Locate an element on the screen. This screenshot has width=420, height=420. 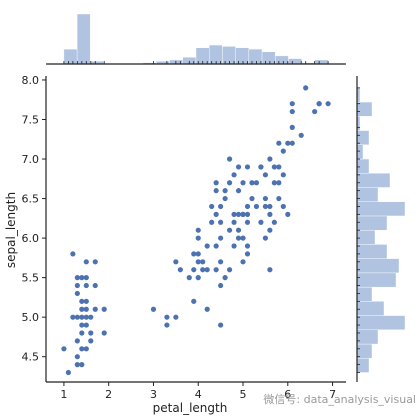
y-tick-label: 6.0 is located at coordinates (31, 238).